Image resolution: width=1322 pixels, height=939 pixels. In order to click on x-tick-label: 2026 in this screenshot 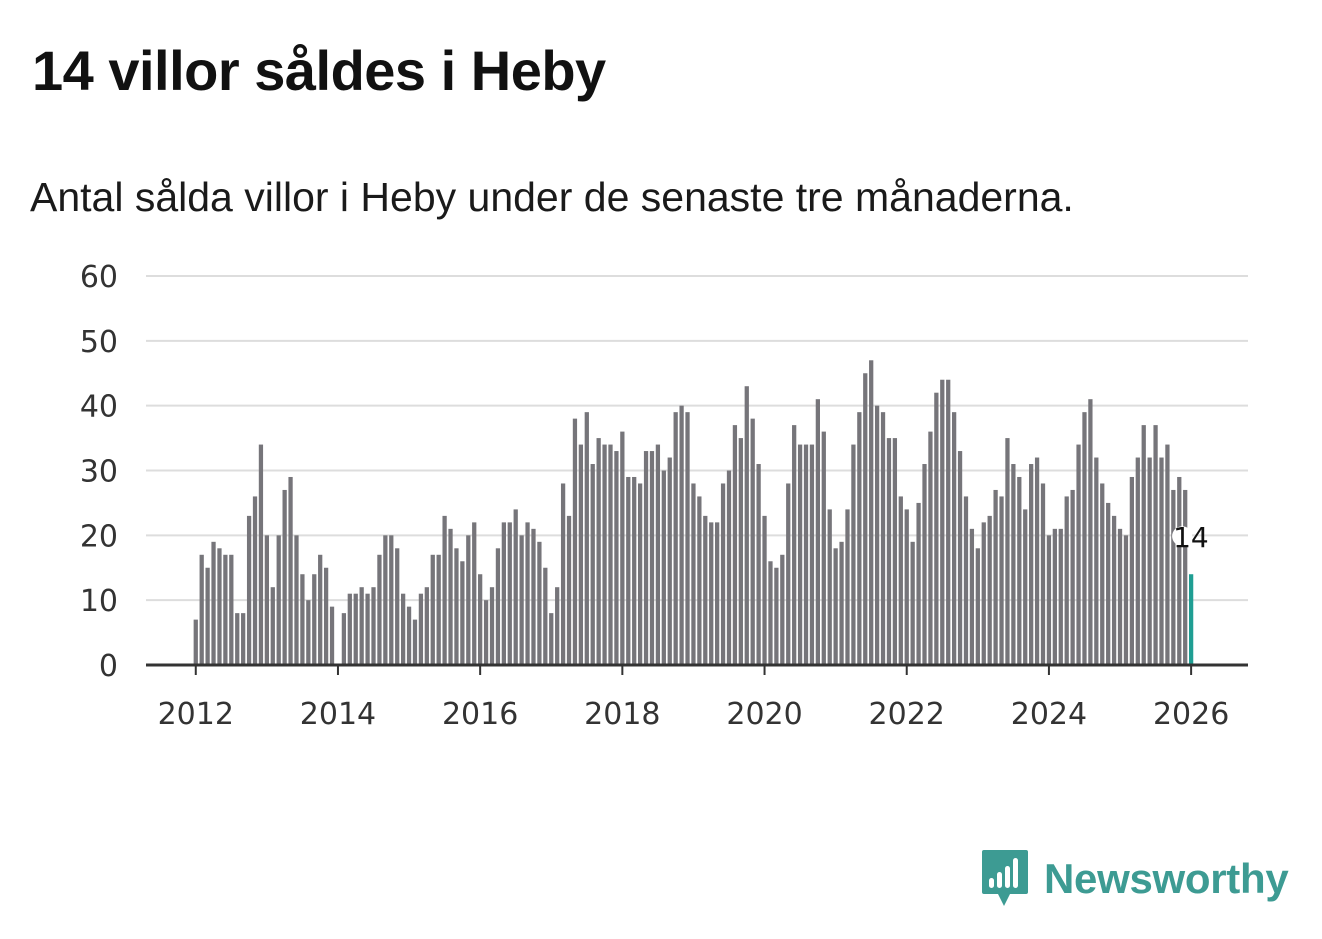, I will do `click(1191, 714)`.